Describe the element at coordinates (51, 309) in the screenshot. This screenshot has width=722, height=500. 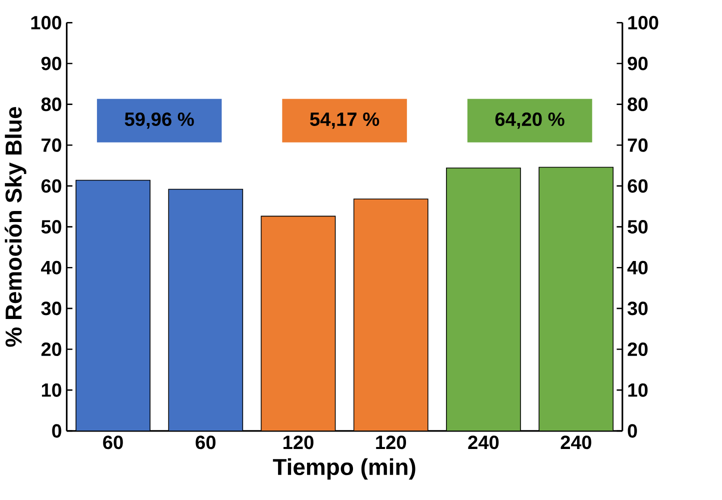
I see `y-tick-label: 30` at that location.